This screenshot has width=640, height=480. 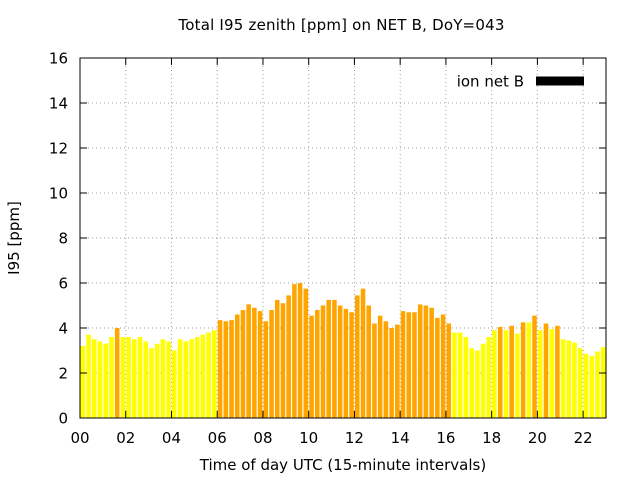 I want to click on y-tick-label: 10, so click(x=58, y=194).